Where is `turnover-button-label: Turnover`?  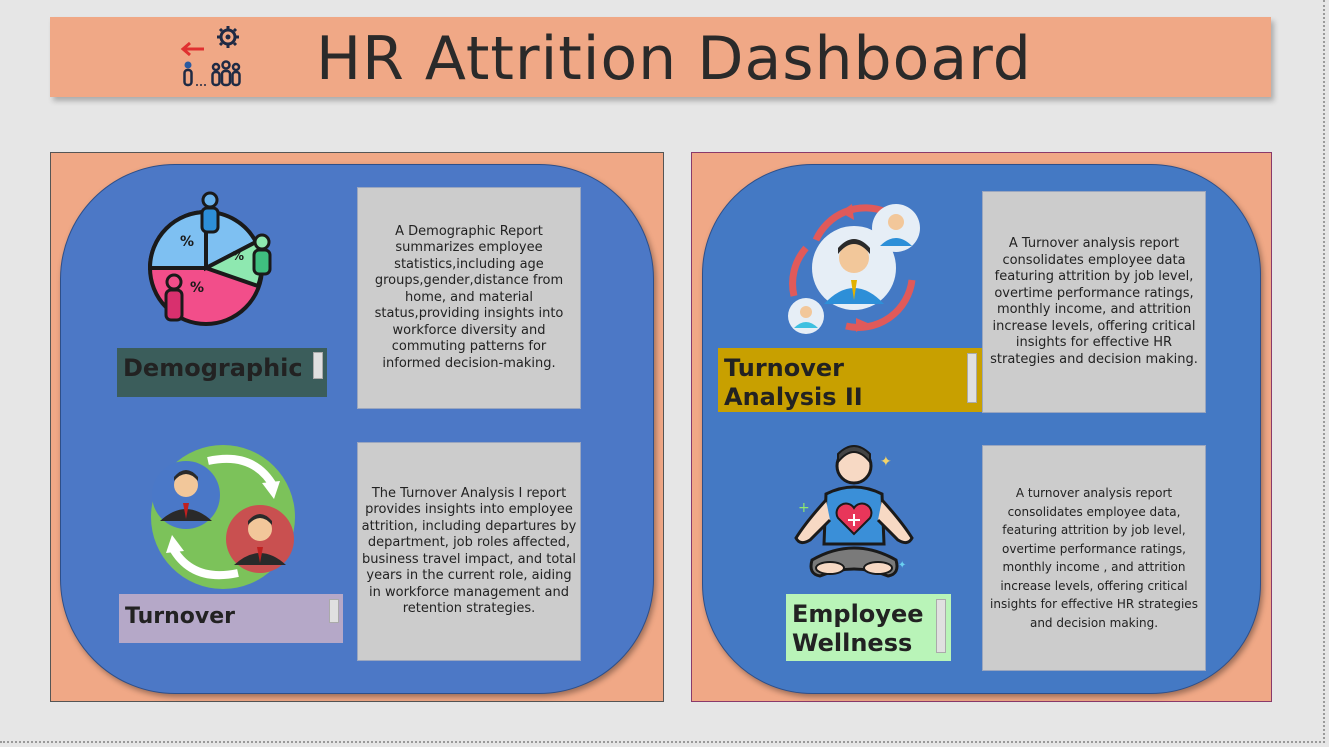 turnover-button-label: Turnover is located at coordinates (180, 616).